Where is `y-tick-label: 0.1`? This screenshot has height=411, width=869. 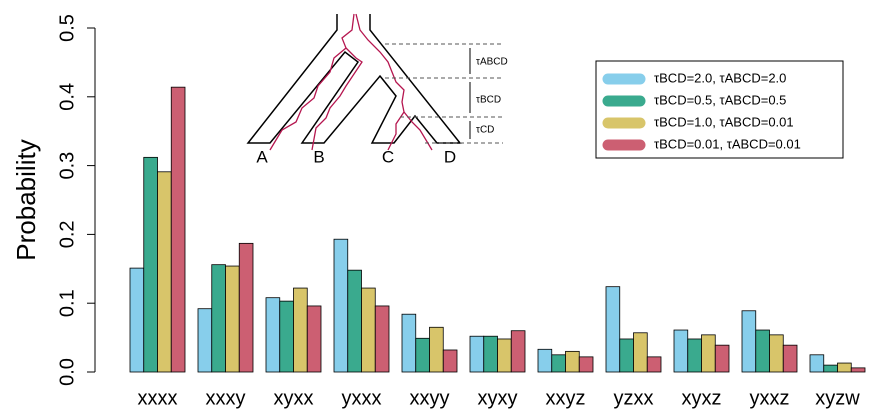 y-tick-label: 0.1 is located at coordinates (67, 303).